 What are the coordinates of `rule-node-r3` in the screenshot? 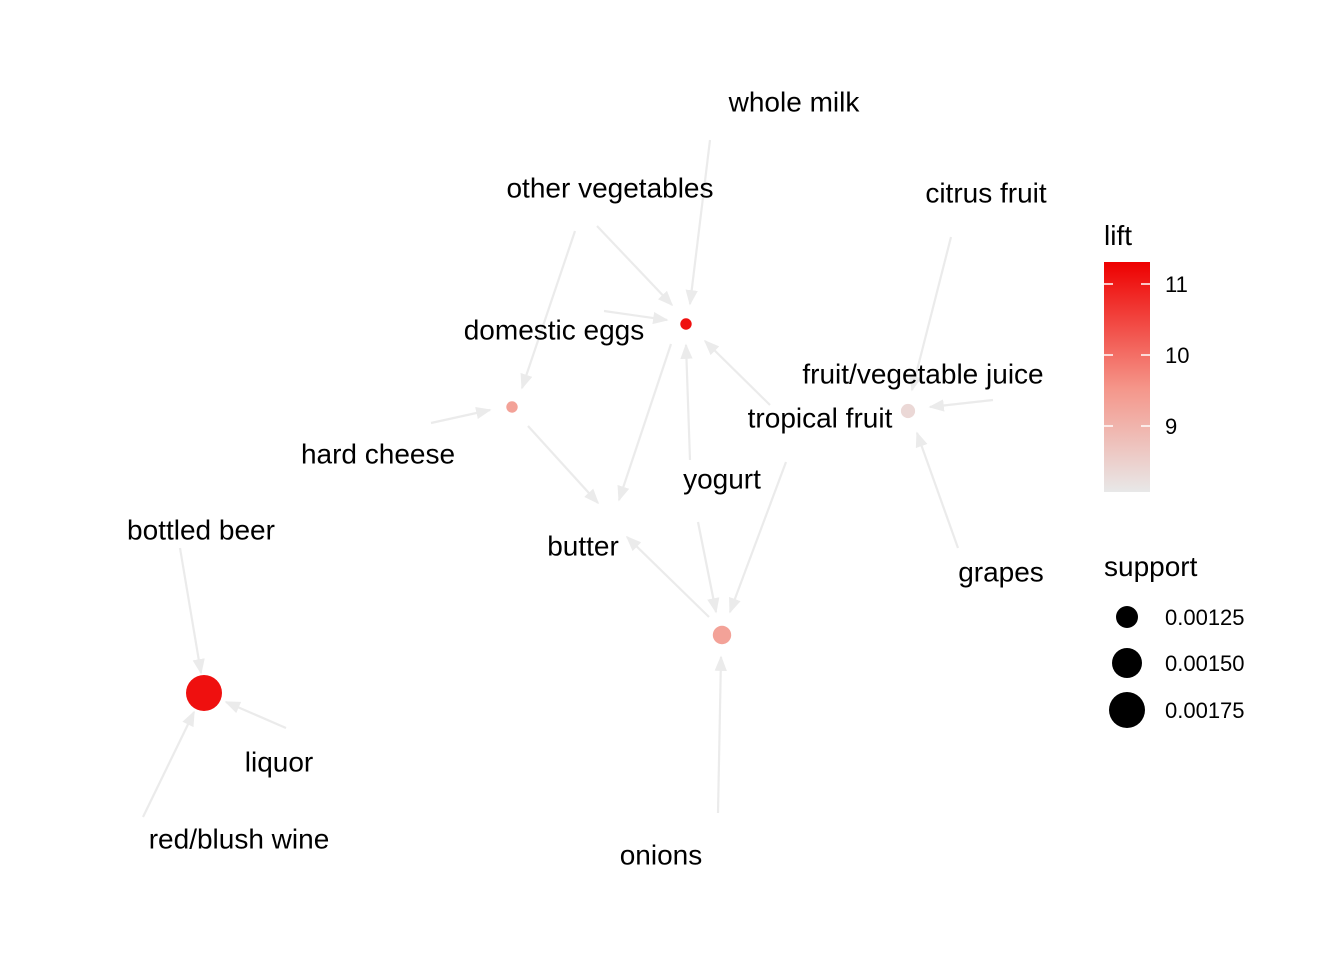 It's located at (908, 411).